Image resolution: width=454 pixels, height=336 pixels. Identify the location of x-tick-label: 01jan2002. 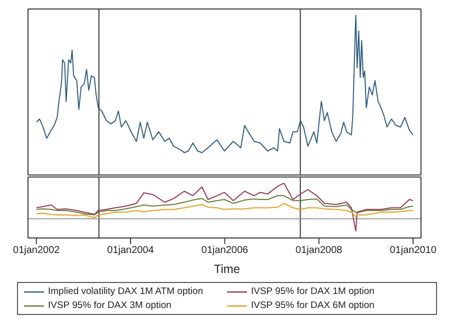
(36, 250).